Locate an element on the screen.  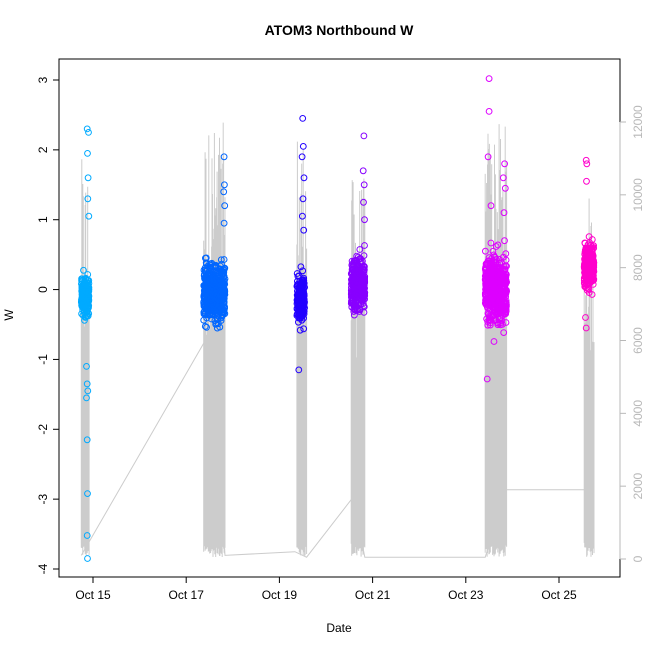
x-tick-label: Oct 21 is located at coordinates (373, 595).